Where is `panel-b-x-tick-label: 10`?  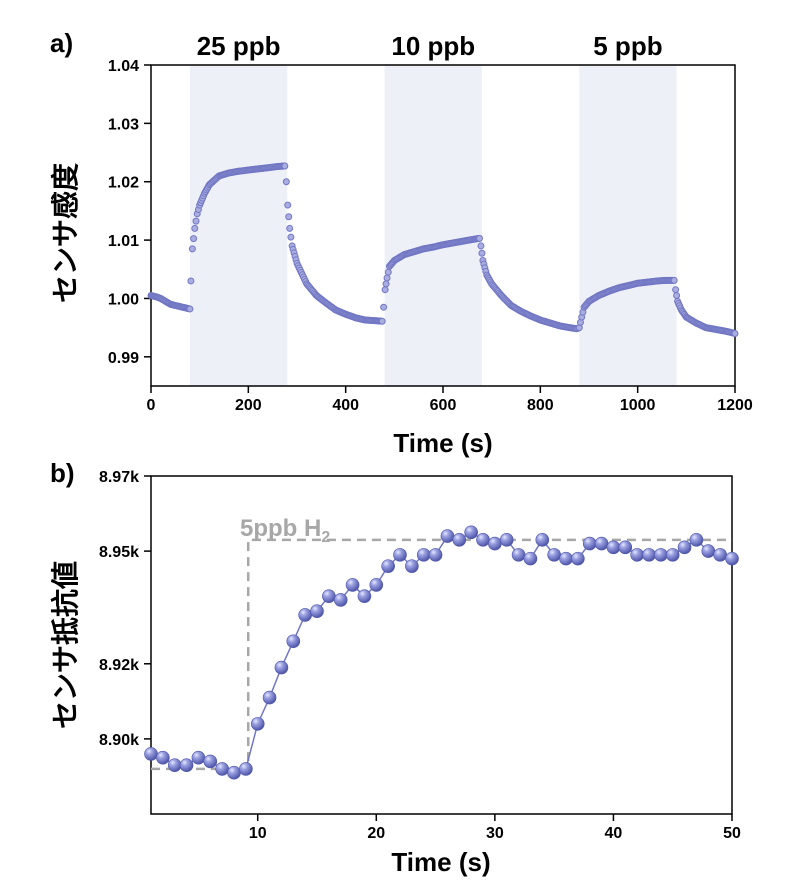 panel-b-x-tick-label: 10 is located at coordinates (258, 833).